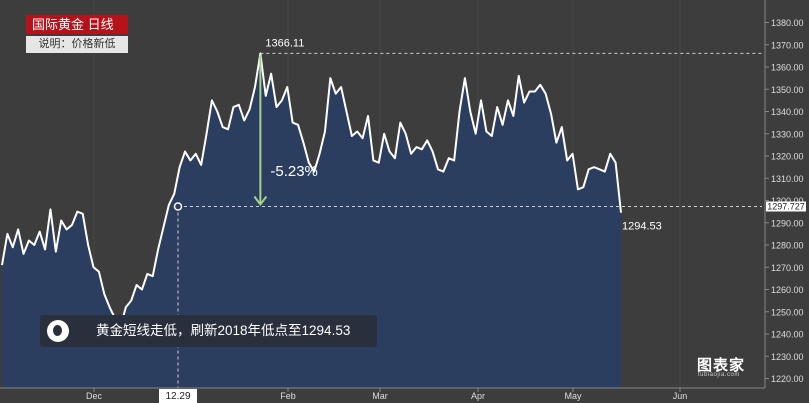 The image size is (809, 403). What do you see at coordinates (284, 43) in the screenshot?
I see `high-label: 1366.11` at bounding box center [284, 43].